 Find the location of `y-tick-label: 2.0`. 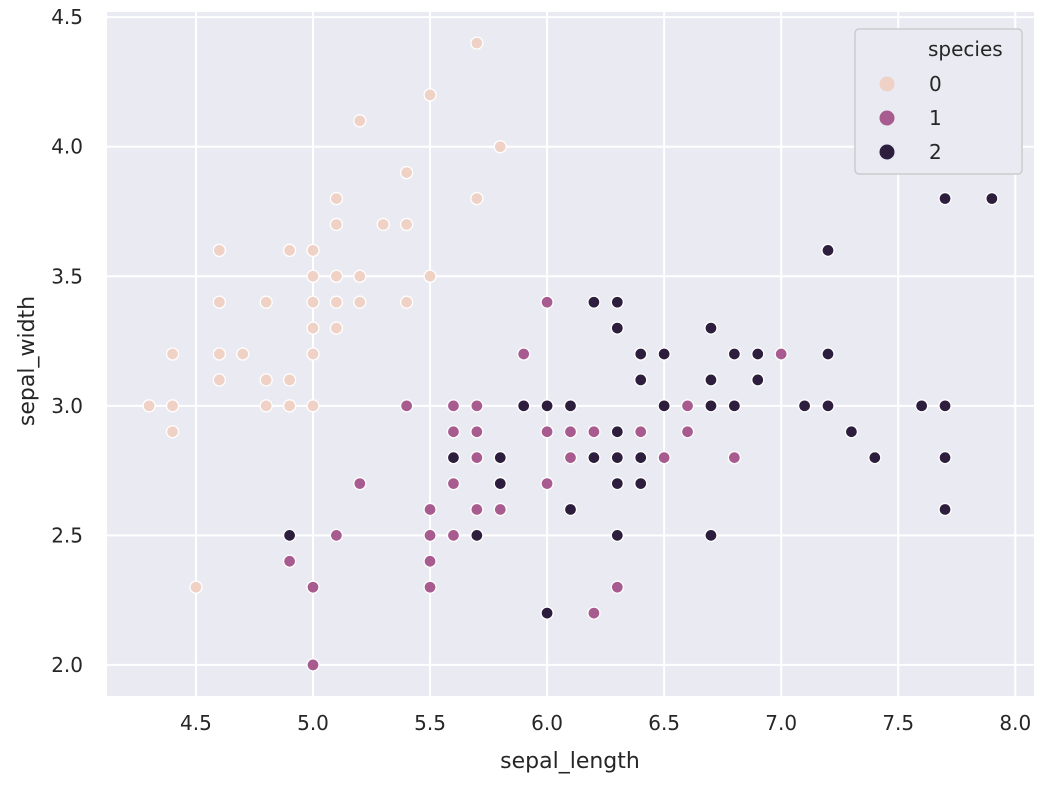

y-tick-label: 2.0 is located at coordinates (67, 665).